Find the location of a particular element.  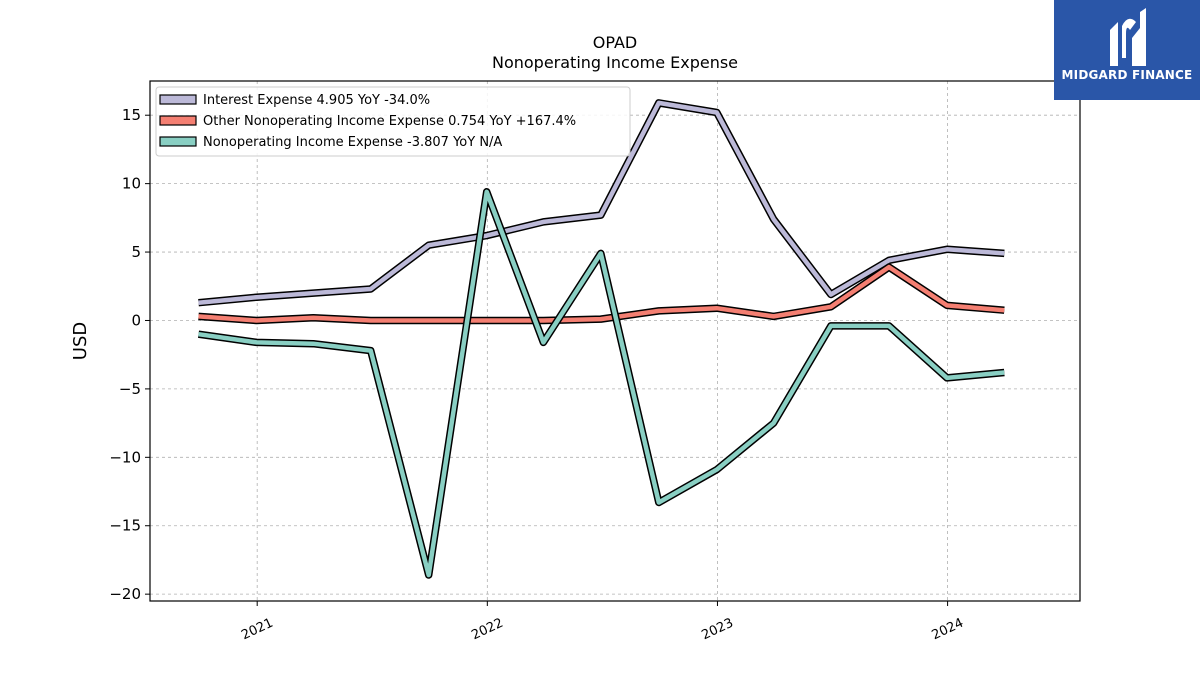

brand-name: MIDGARD FINANCE is located at coordinates (1127, 75).